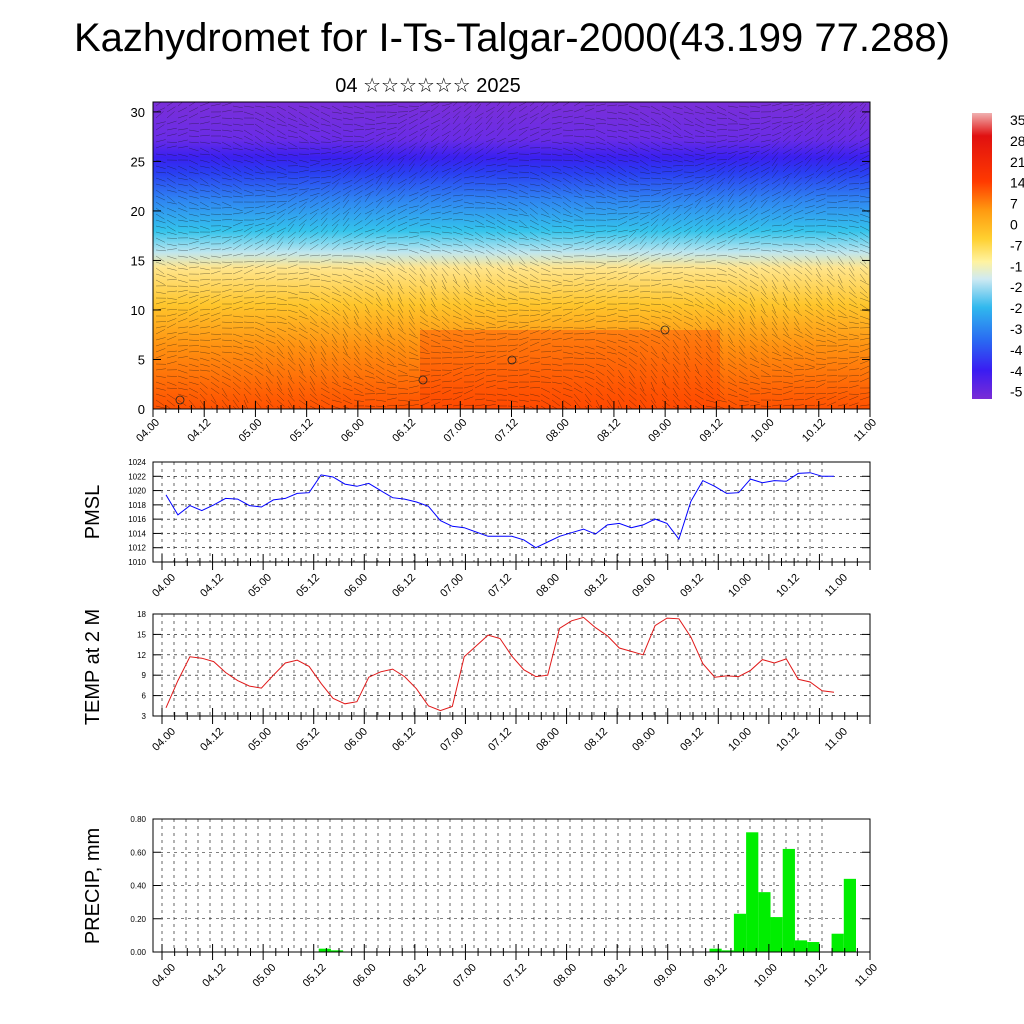 Image resolution: width=1024 pixels, height=1024 pixels. What do you see at coordinates (763, 431) in the screenshot?
I see `x-tick-label: 10.00` at bounding box center [763, 431].